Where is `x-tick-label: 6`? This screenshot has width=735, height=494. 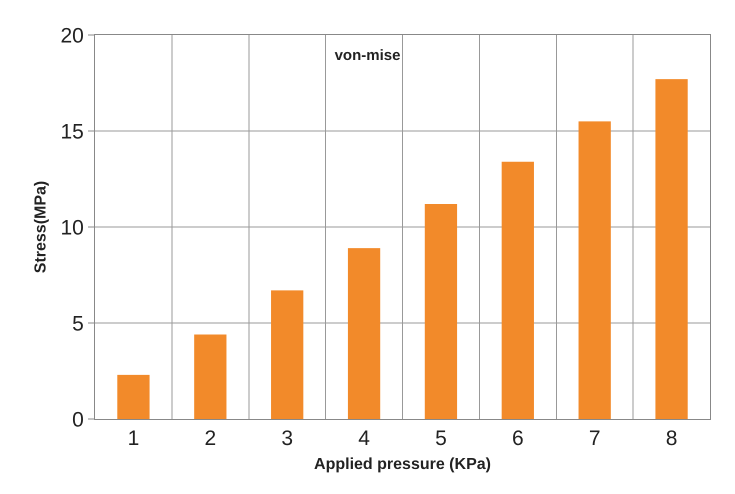 x-tick-label: 6 is located at coordinates (518, 438).